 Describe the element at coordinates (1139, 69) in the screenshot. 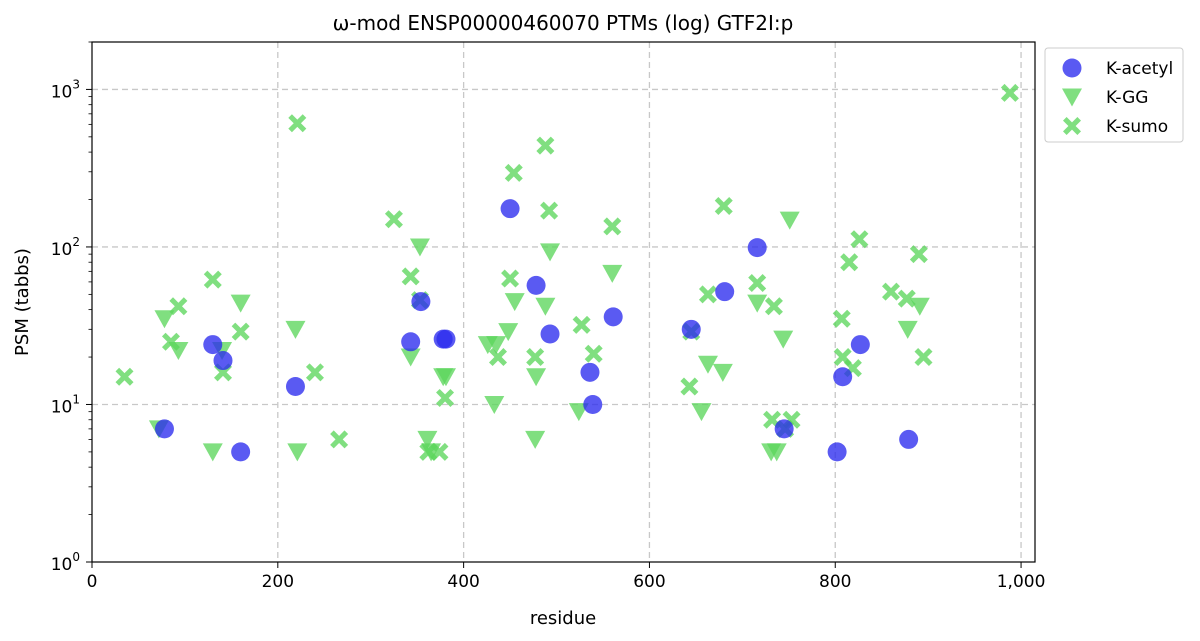

I see `legend-label: K-acetyl` at that location.